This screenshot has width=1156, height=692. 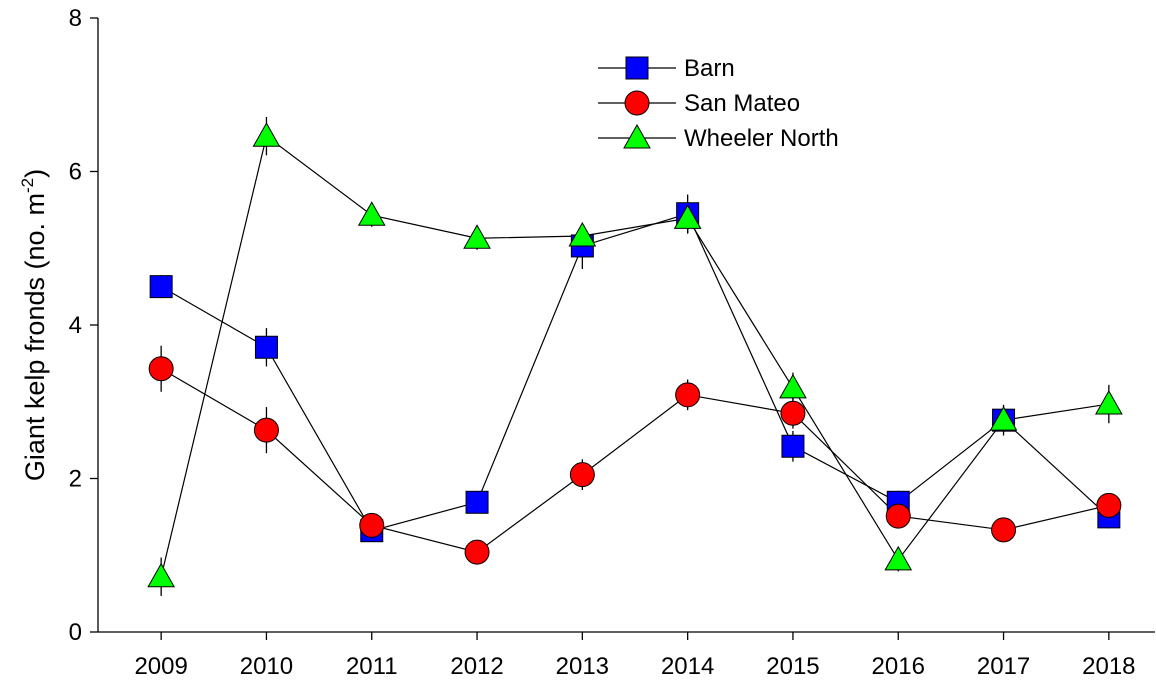 I want to click on x-tick-label: 2014, so click(x=687, y=666).